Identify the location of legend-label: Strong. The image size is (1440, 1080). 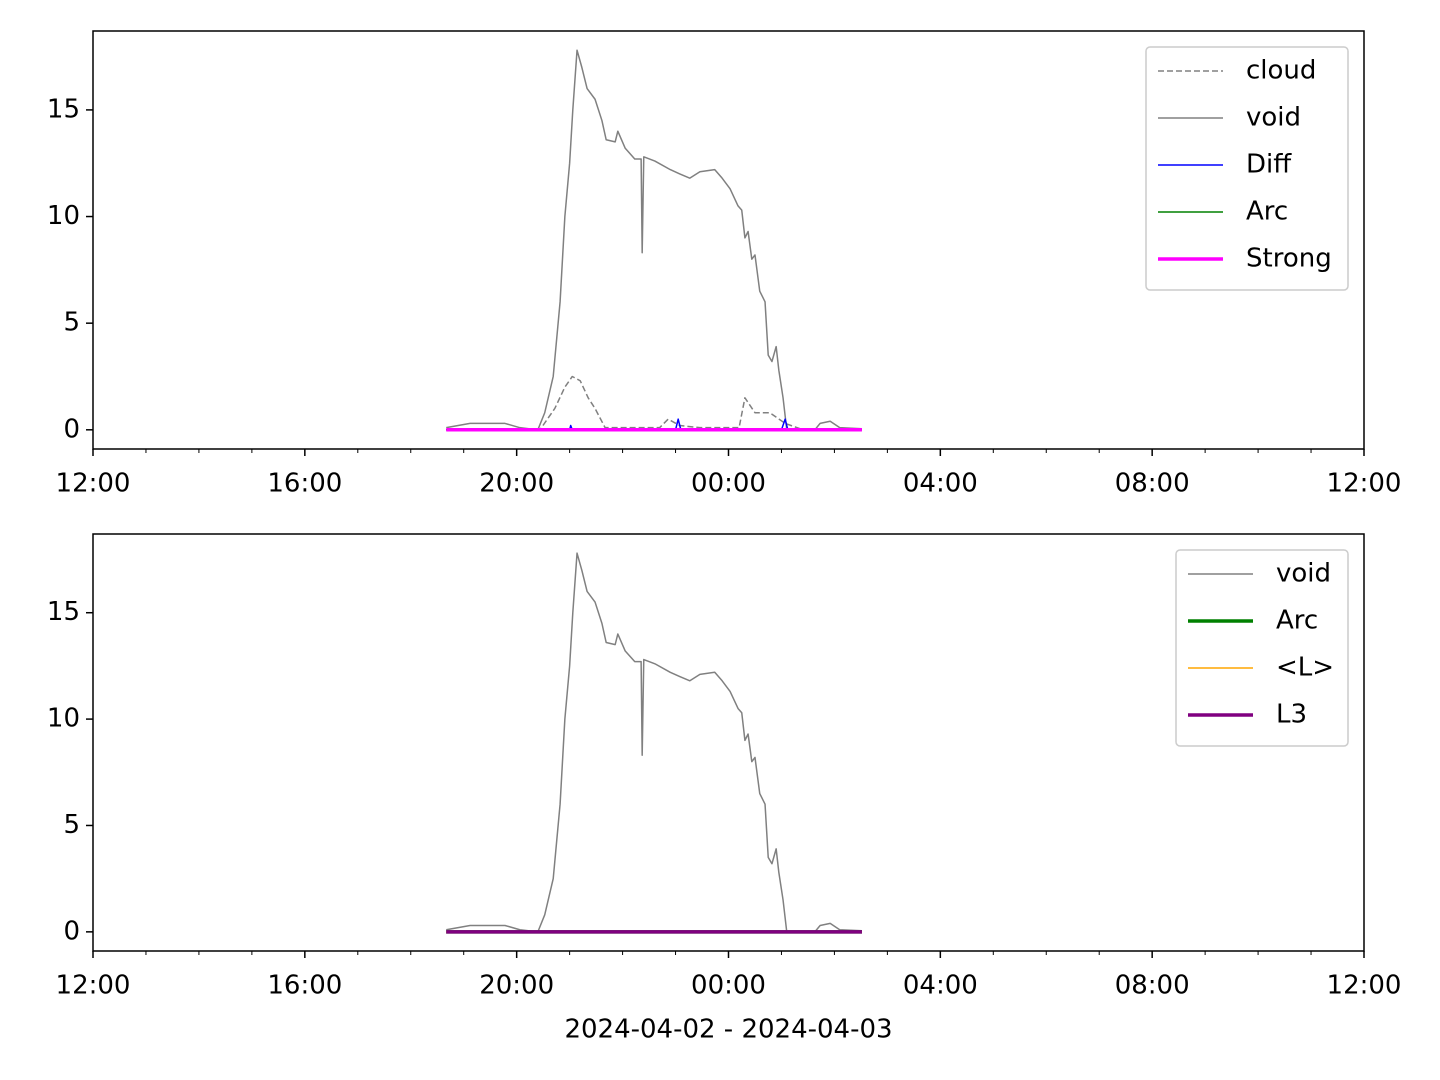
(1289, 259).